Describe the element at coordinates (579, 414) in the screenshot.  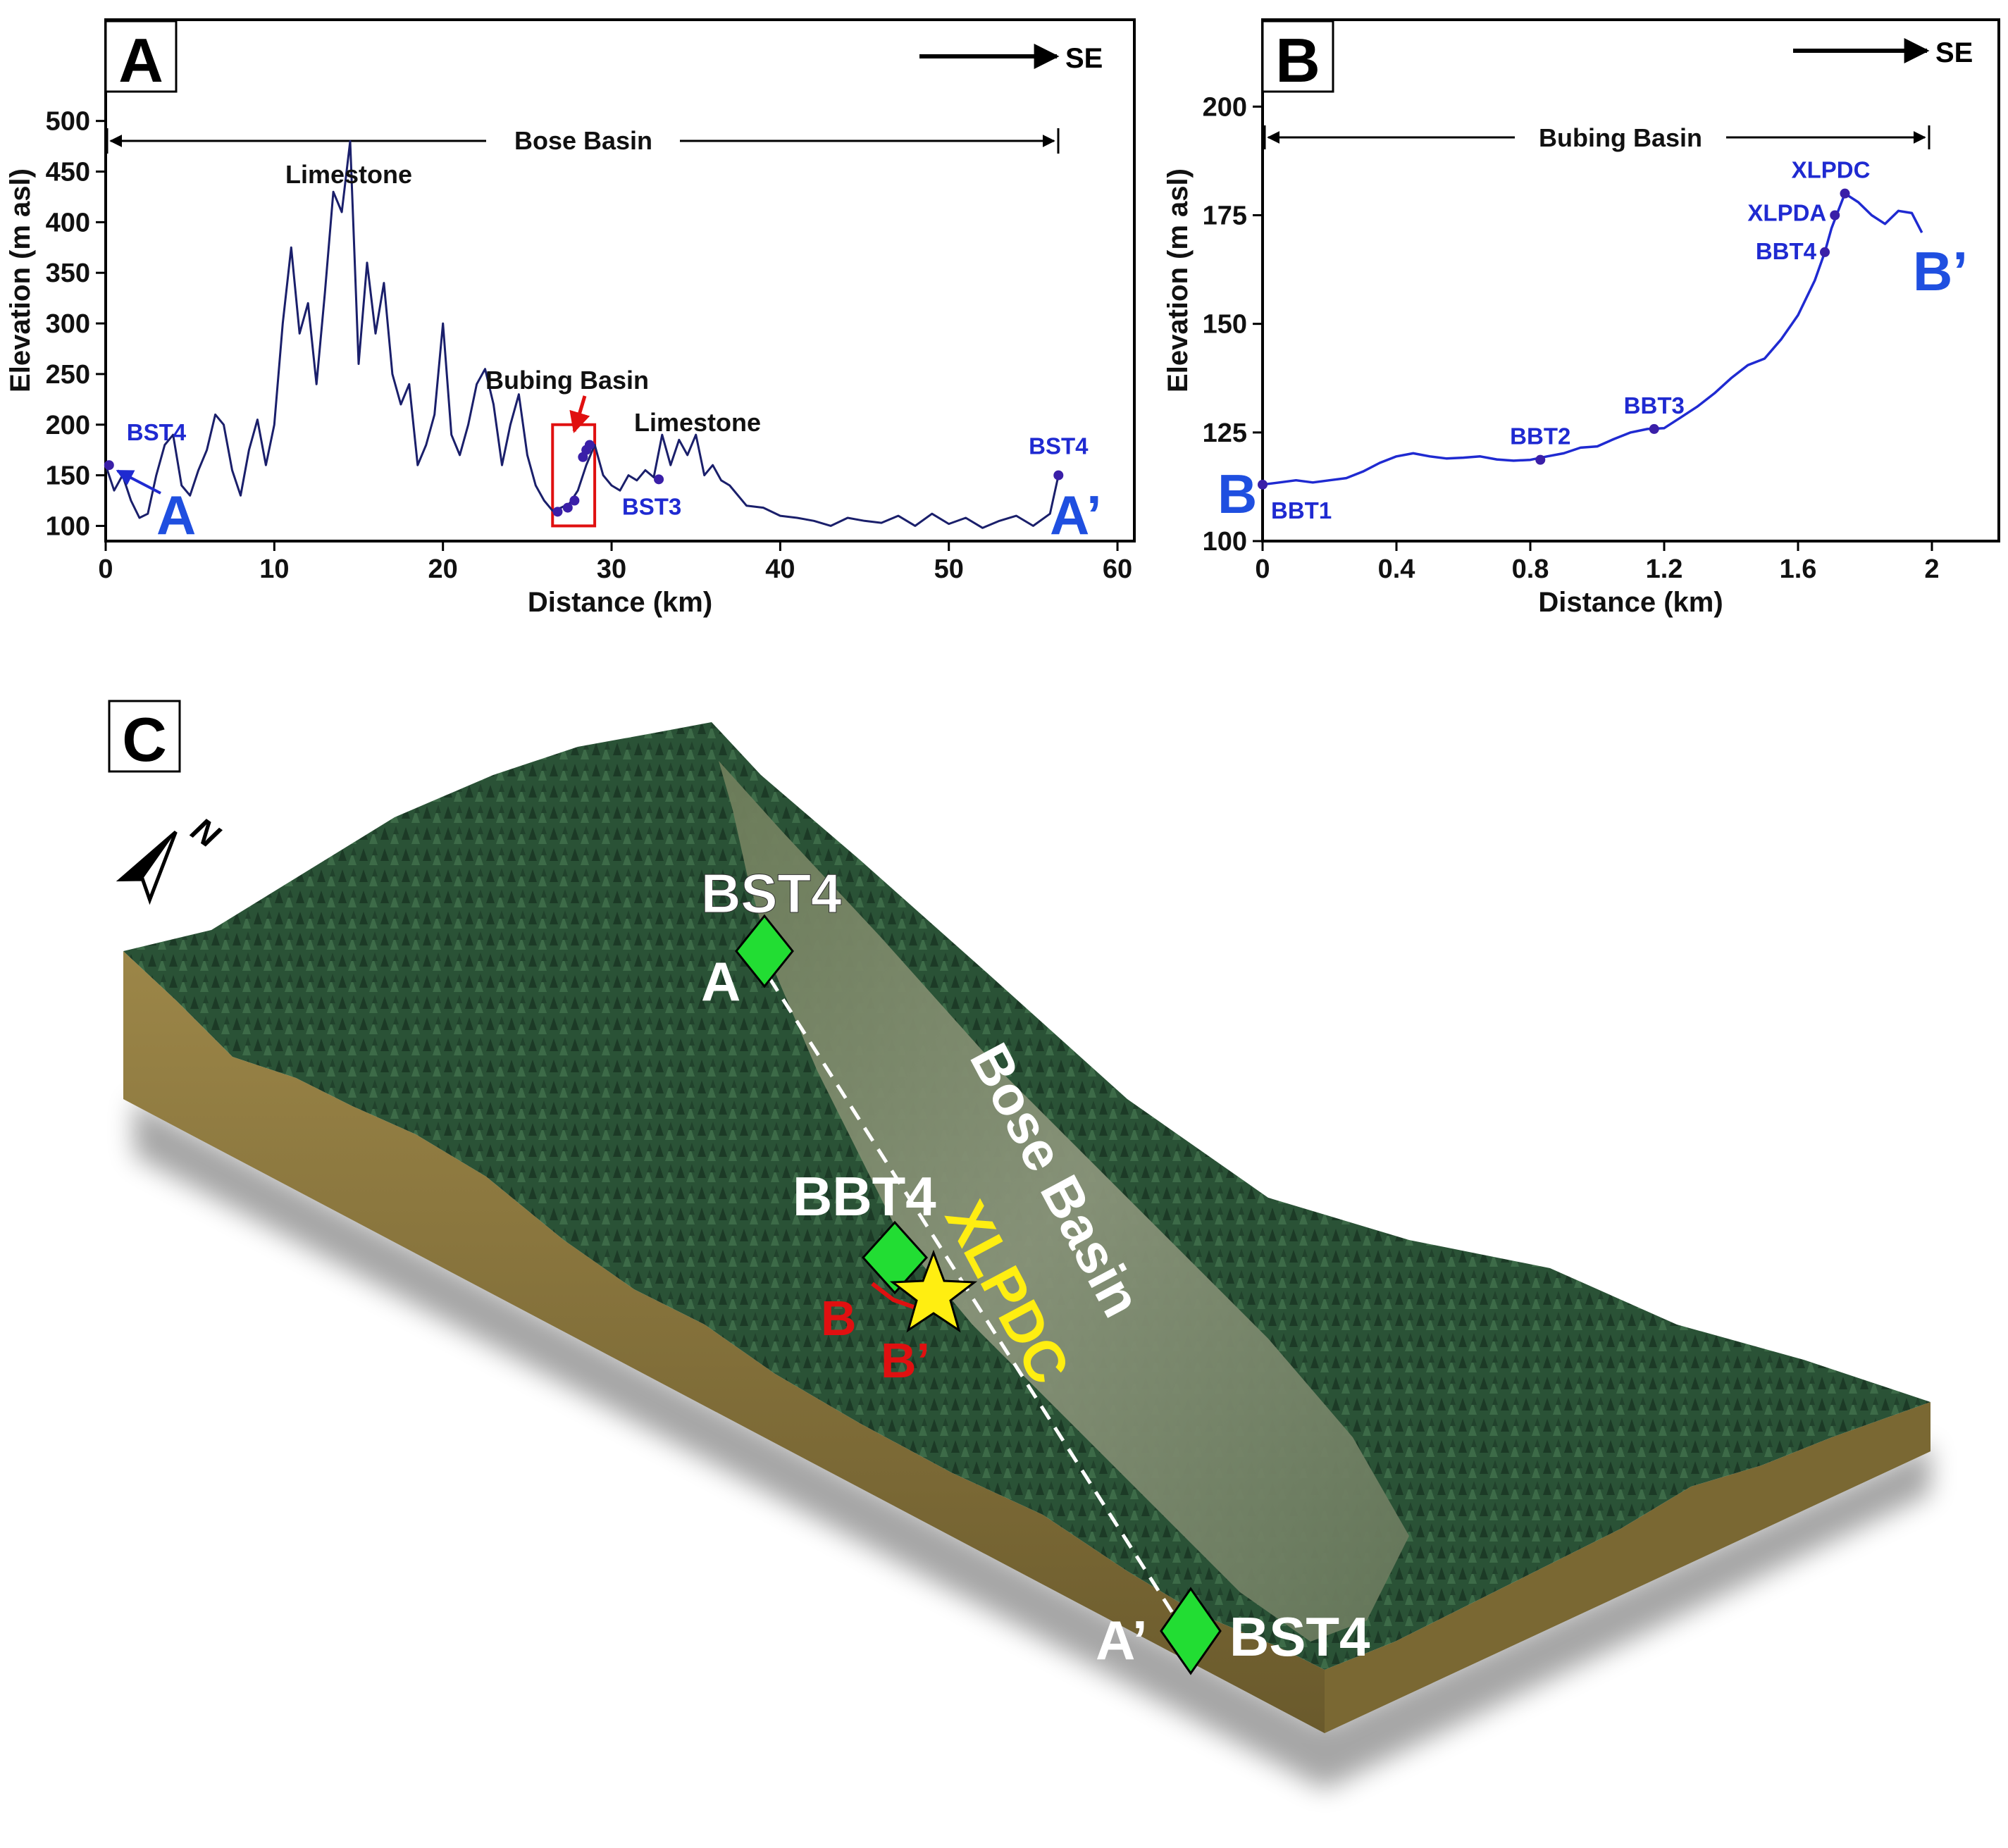
I see `panel-a-bubing-arrow` at that location.